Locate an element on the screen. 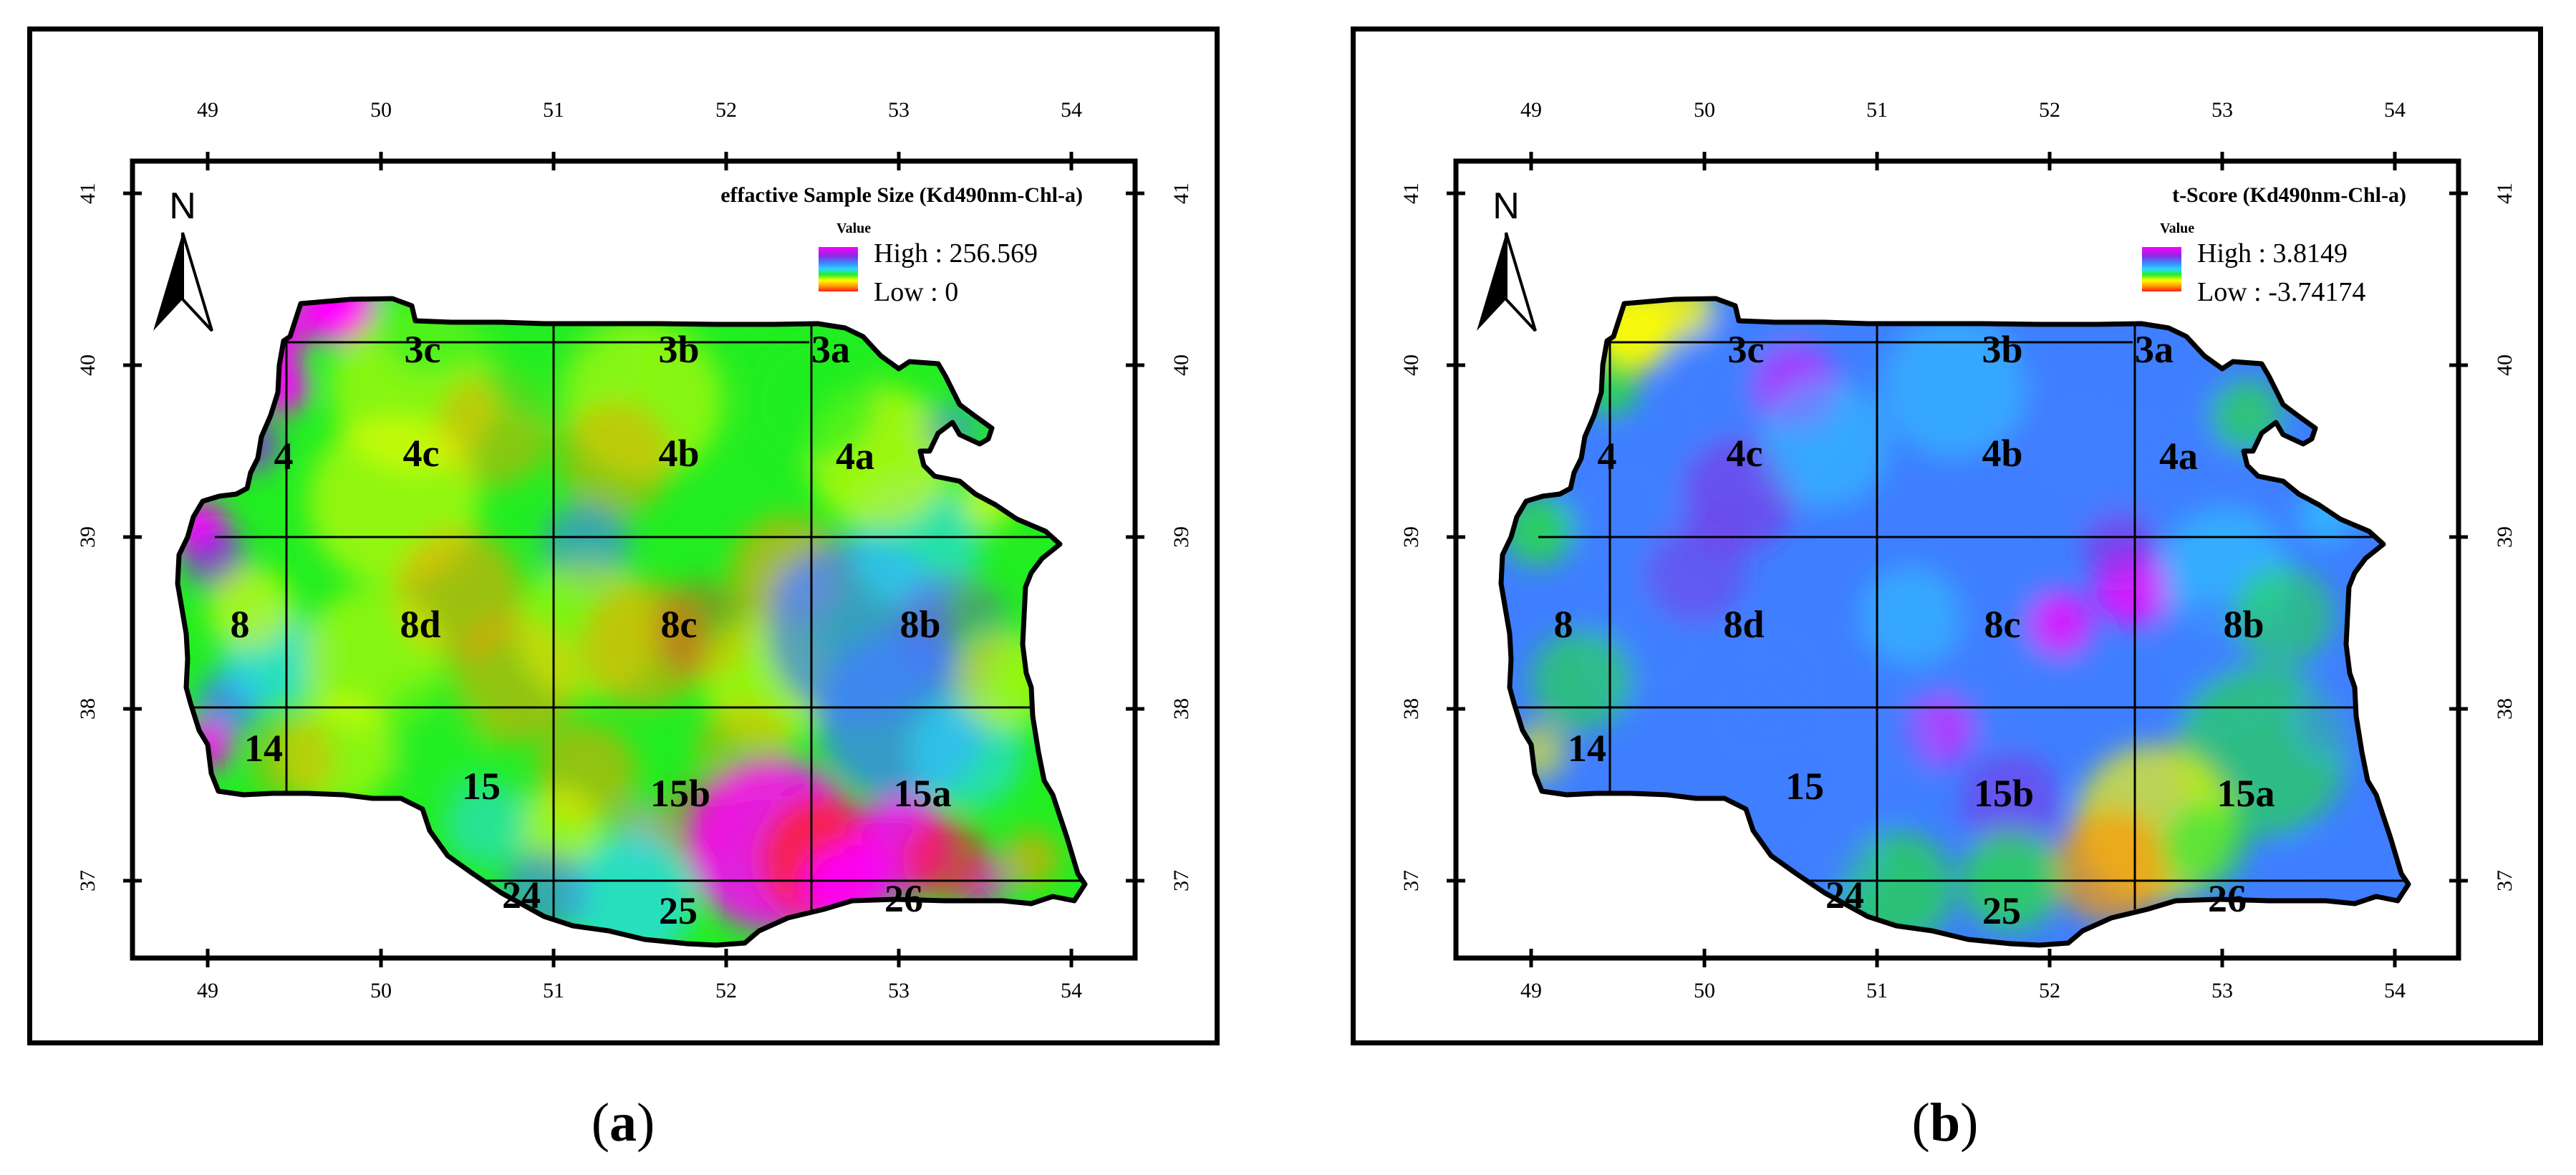 The image size is (2576, 1175). caption-a: (a) is located at coordinates (623, 1123).